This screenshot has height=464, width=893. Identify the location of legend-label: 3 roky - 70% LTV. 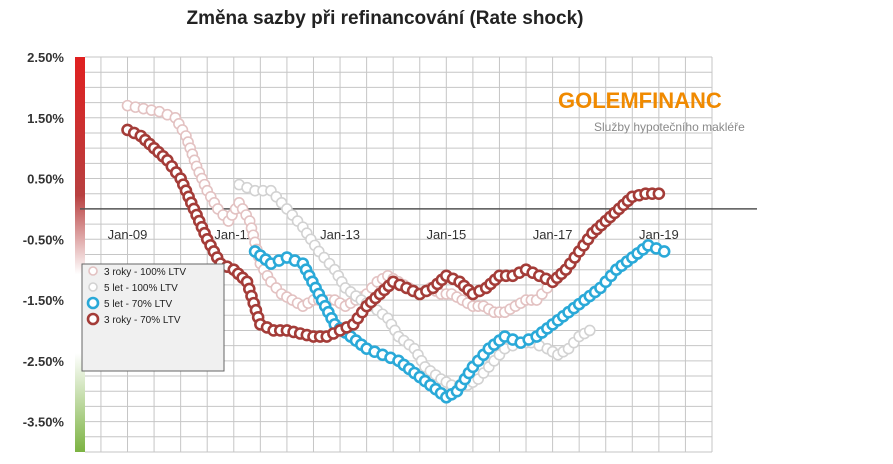
(142, 320).